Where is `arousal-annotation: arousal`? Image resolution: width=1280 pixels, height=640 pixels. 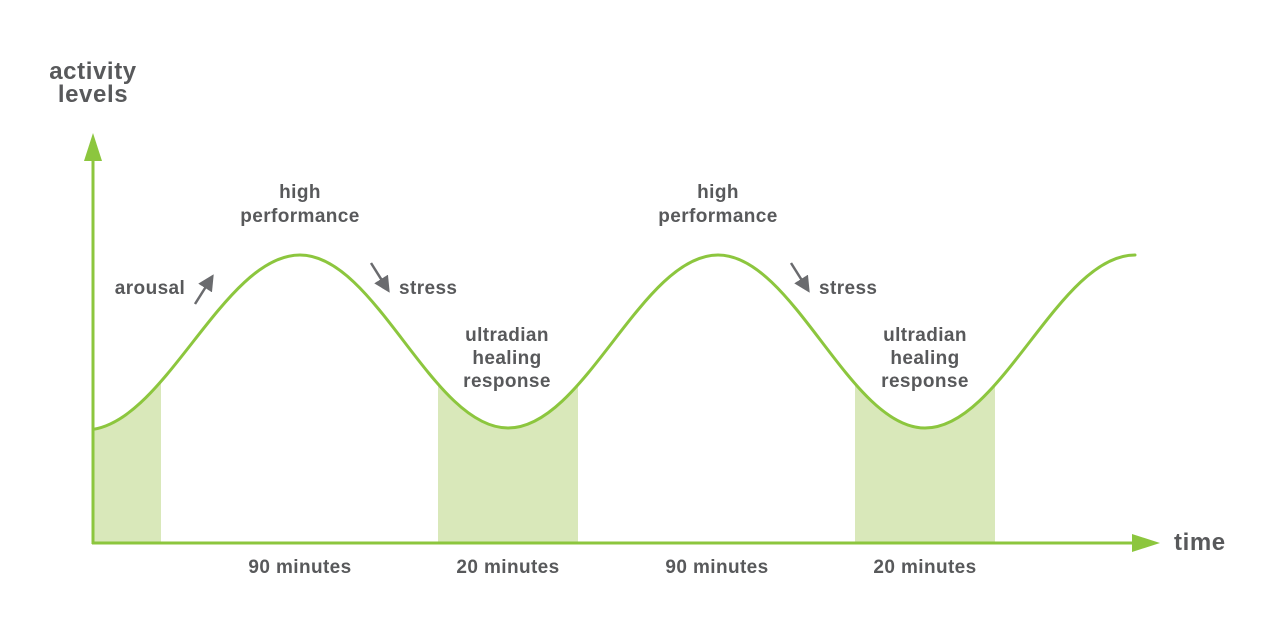 arousal-annotation: arousal is located at coordinates (150, 288).